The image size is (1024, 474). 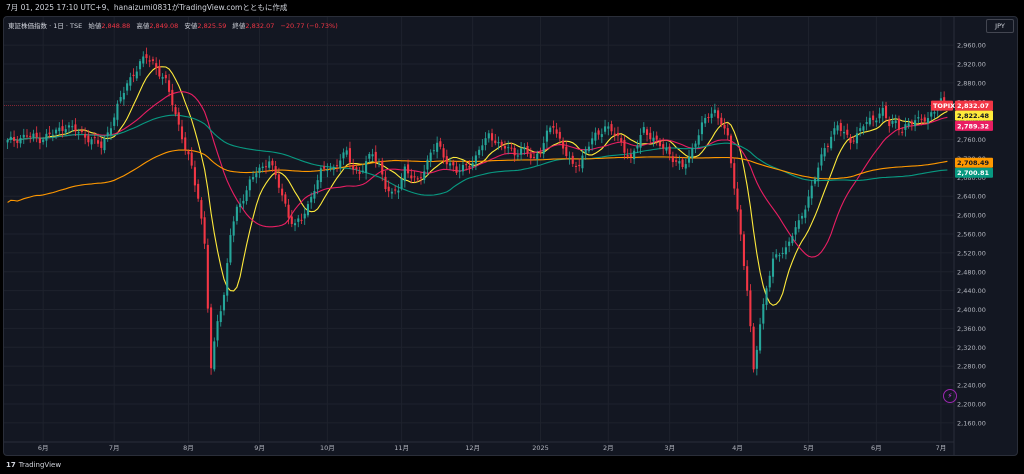 What do you see at coordinates (212, 26) in the screenshot?
I see `low-value: 2,825.59` at bounding box center [212, 26].